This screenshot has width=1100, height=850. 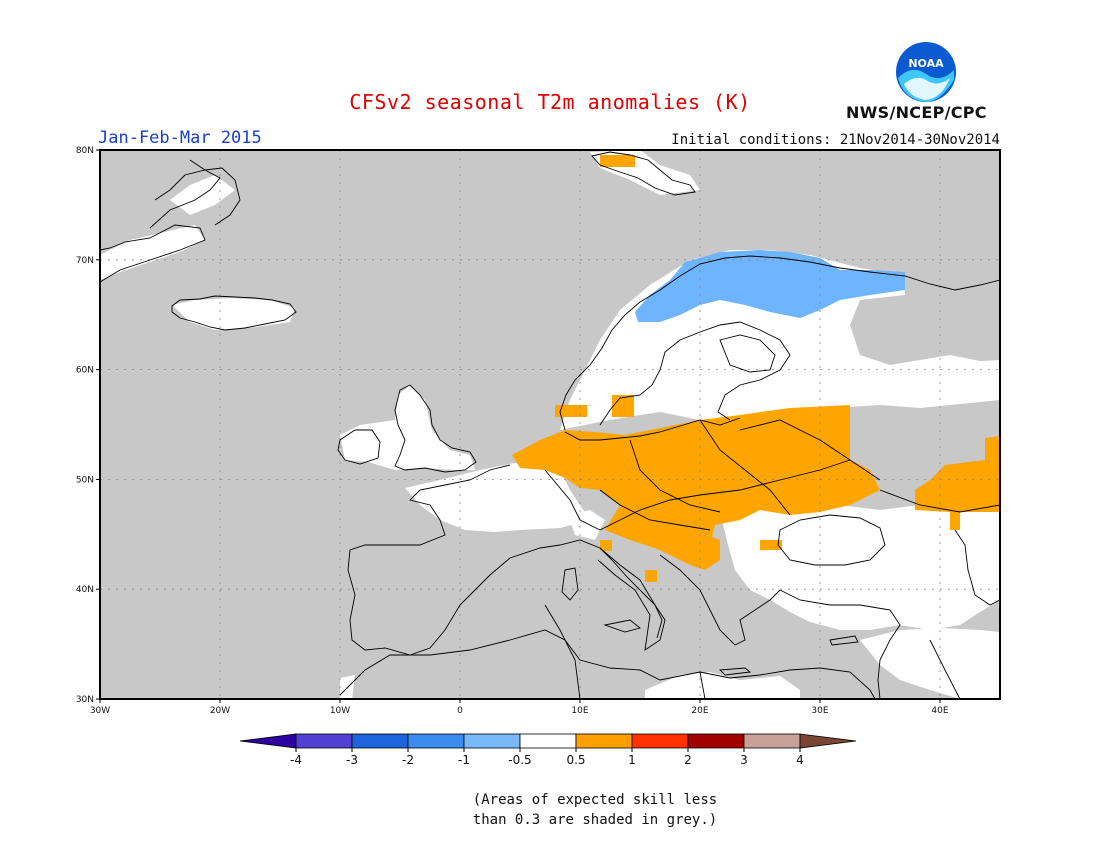 What do you see at coordinates (100, 711) in the screenshot?
I see `lon-label: 30W` at bounding box center [100, 711].